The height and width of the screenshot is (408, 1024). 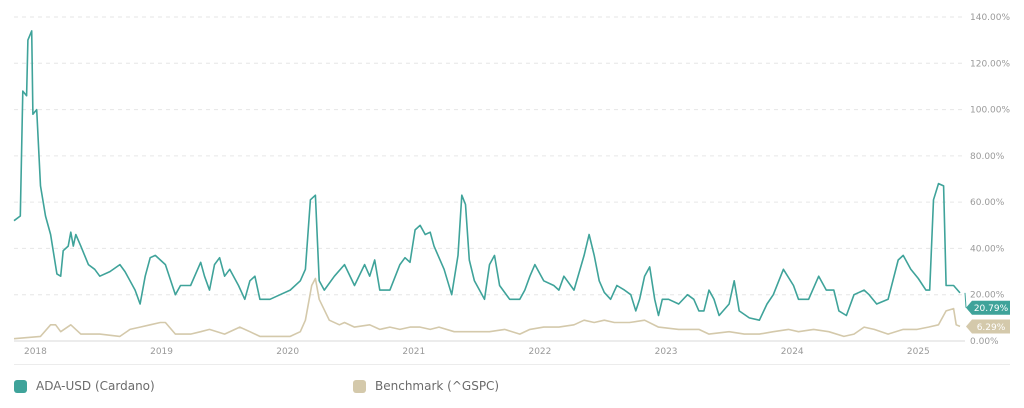 I want to click on legend-swatch-ada, so click(x=20, y=386).